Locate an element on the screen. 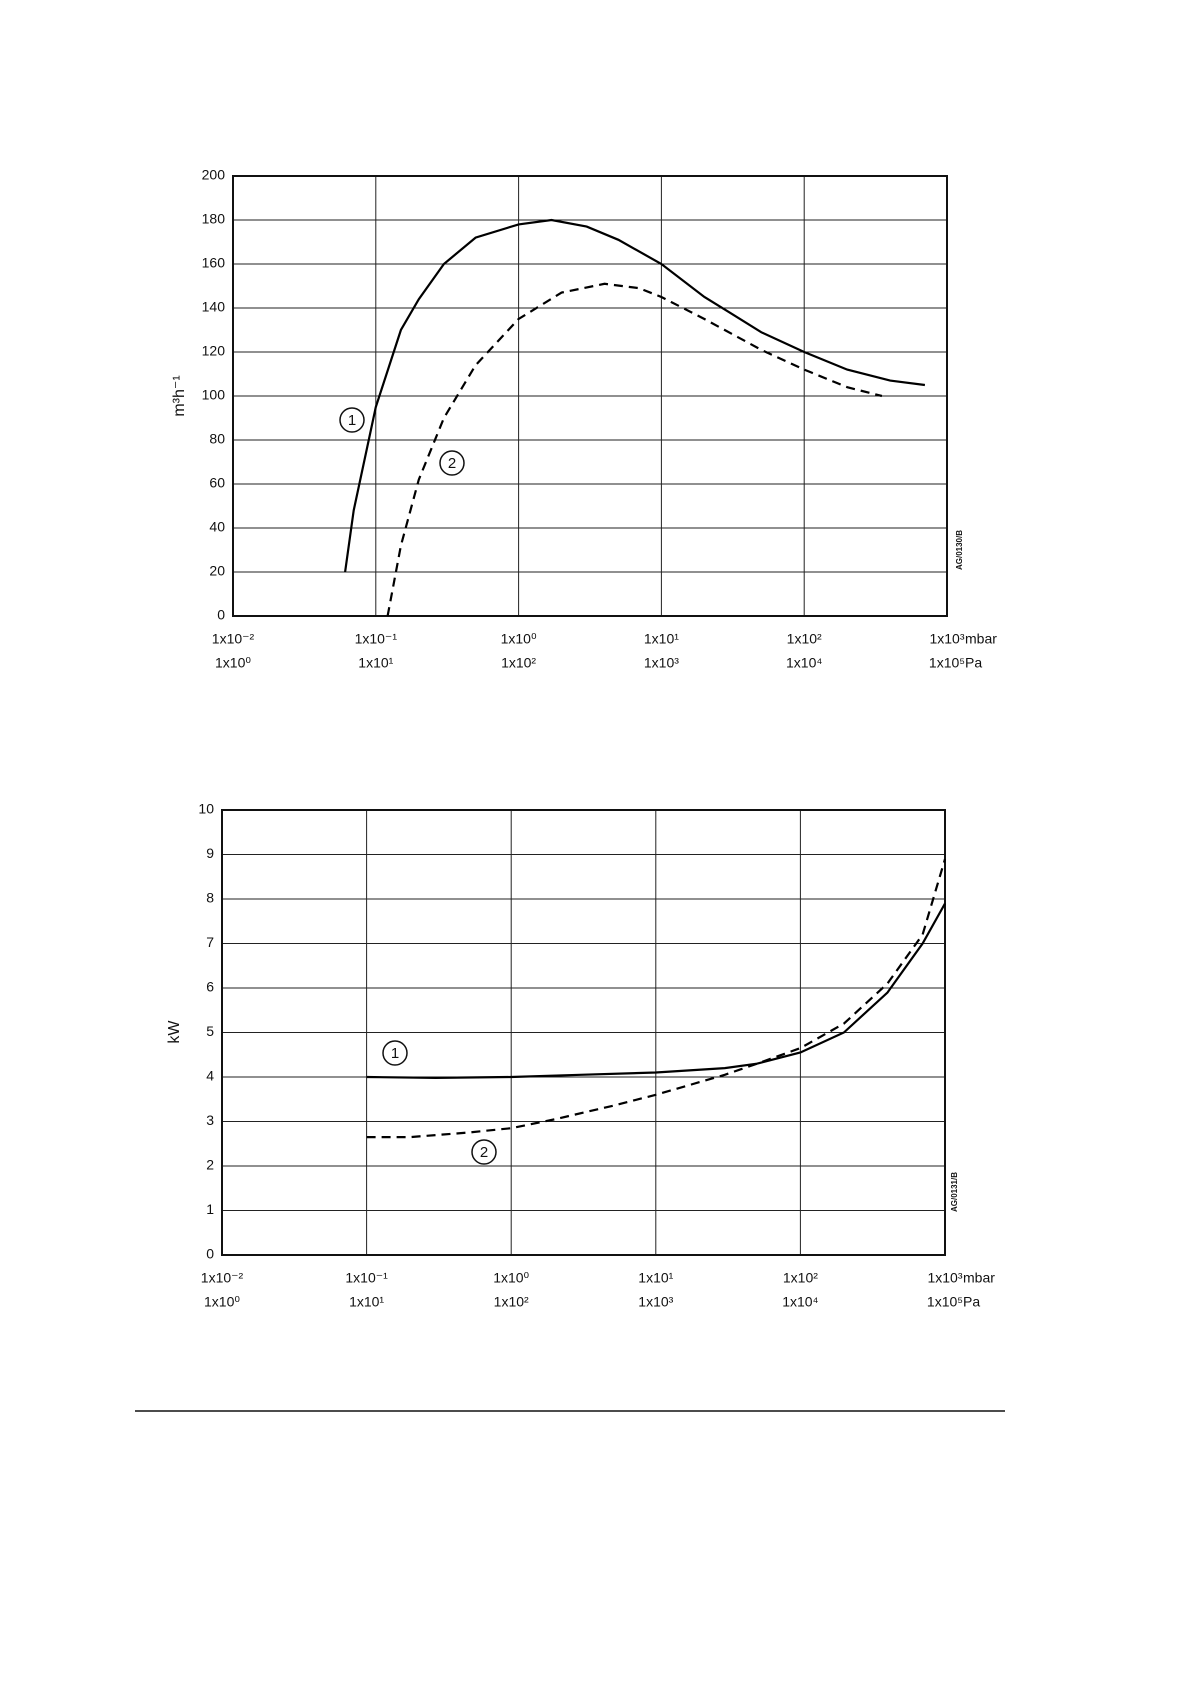 The image size is (1191, 1685). figure-code: AG/0130/B is located at coordinates (959, 550).